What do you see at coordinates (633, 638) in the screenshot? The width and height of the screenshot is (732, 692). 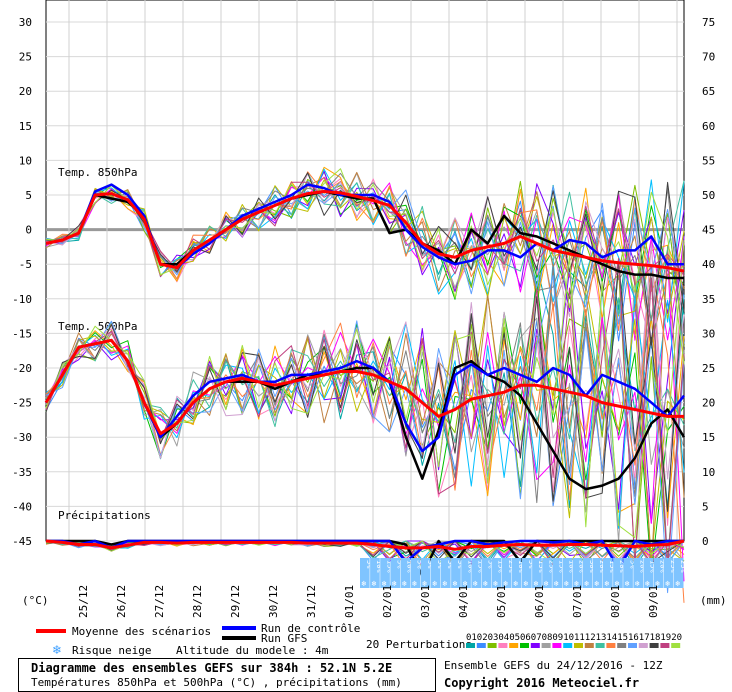 I see `perturbation-number: 16` at bounding box center [633, 638].